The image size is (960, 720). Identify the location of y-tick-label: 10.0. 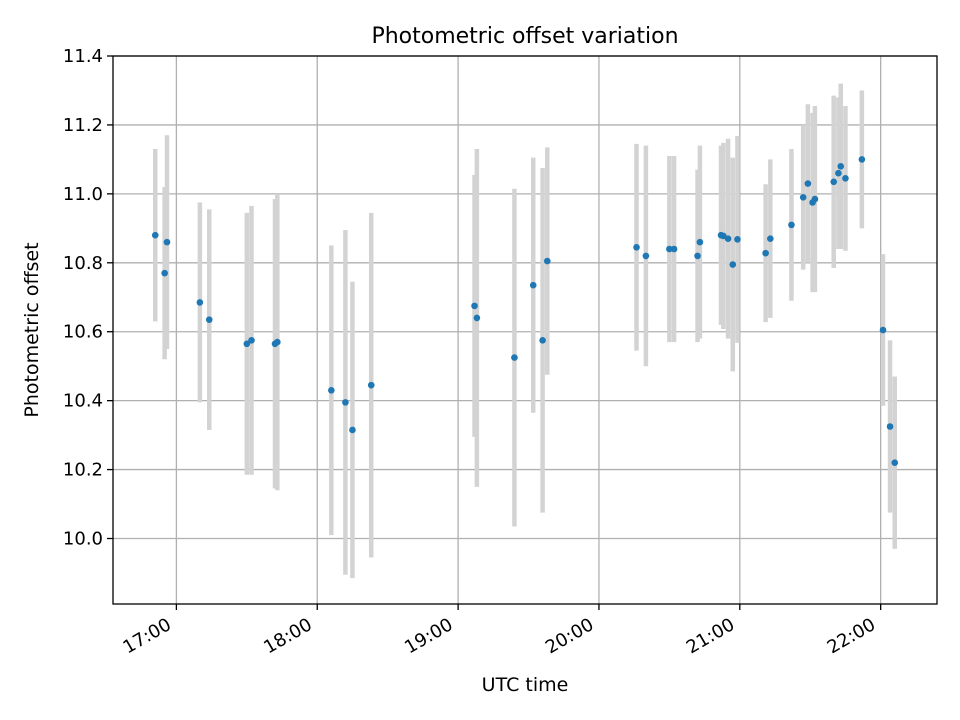
(83, 539).